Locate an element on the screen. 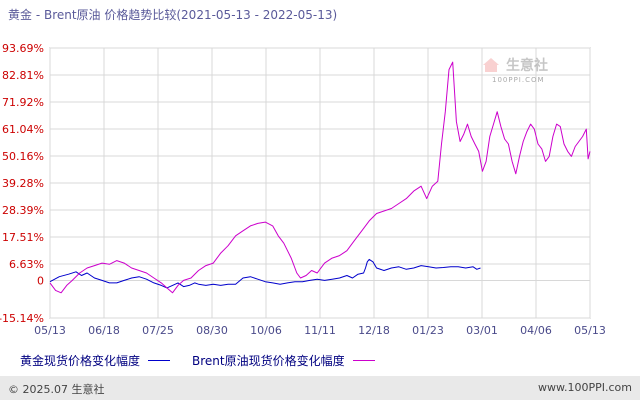 Image resolution: width=640 pixels, height=400 pixels. legend: 黄金现货价格变化幅度 Brent原油现货价格变化幅度 is located at coordinates (208, 360).